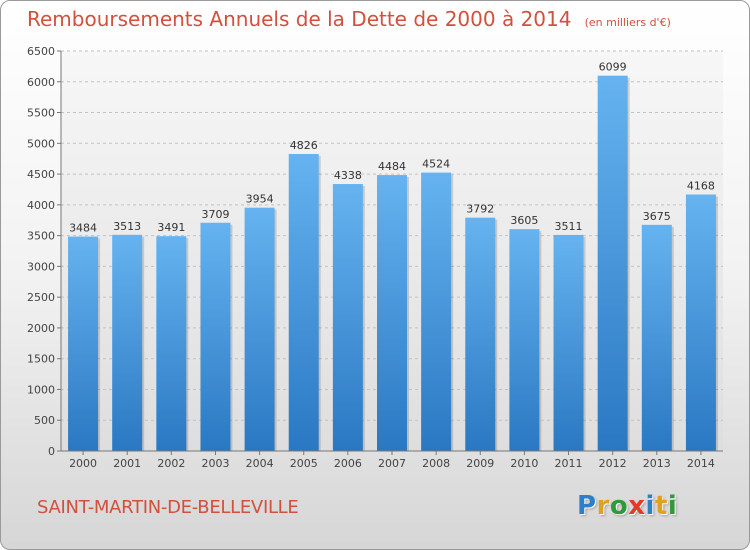 Image resolution: width=750 pixels, height=550 pixels. I want to click on x-tick-label: 2003, so click(215, 463).